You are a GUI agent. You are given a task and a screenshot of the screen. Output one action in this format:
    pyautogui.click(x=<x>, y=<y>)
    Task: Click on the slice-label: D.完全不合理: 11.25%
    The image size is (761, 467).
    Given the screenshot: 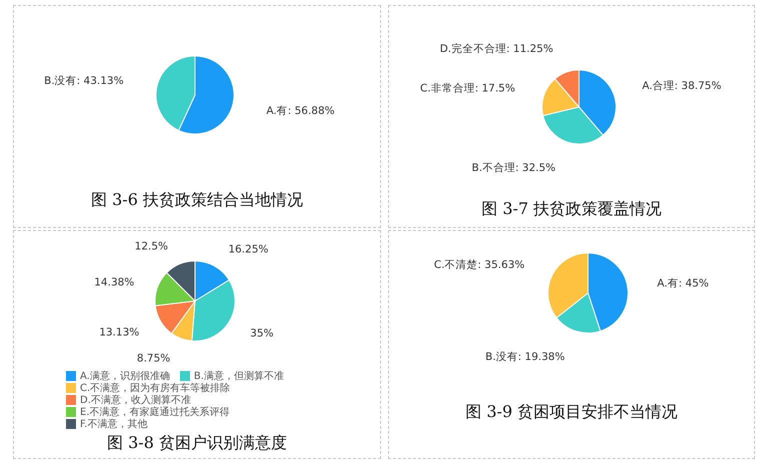 What is the action you would take?
    pyautogui.click(x=497, y=48)
    